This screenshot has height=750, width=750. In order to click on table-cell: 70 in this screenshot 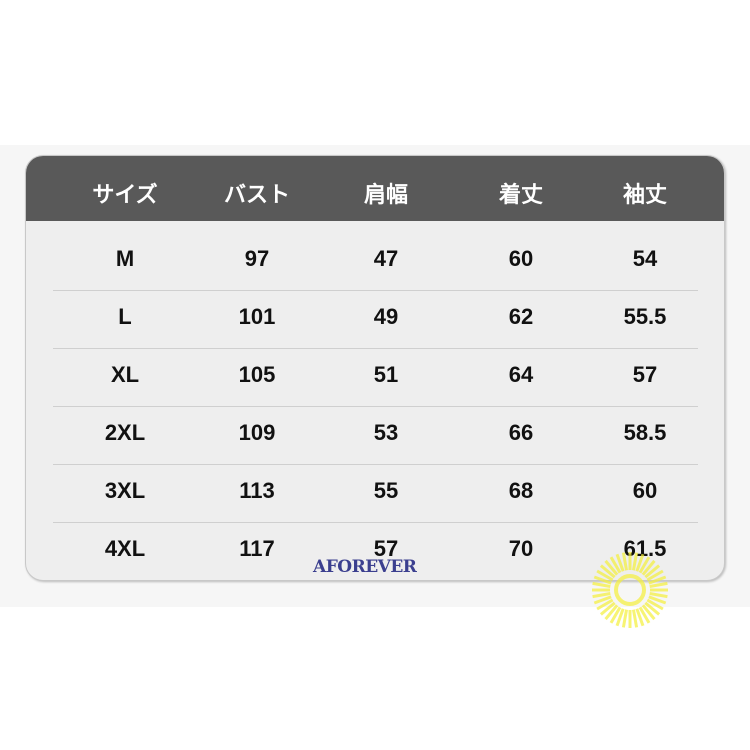, I will do `click(521, 548)`.